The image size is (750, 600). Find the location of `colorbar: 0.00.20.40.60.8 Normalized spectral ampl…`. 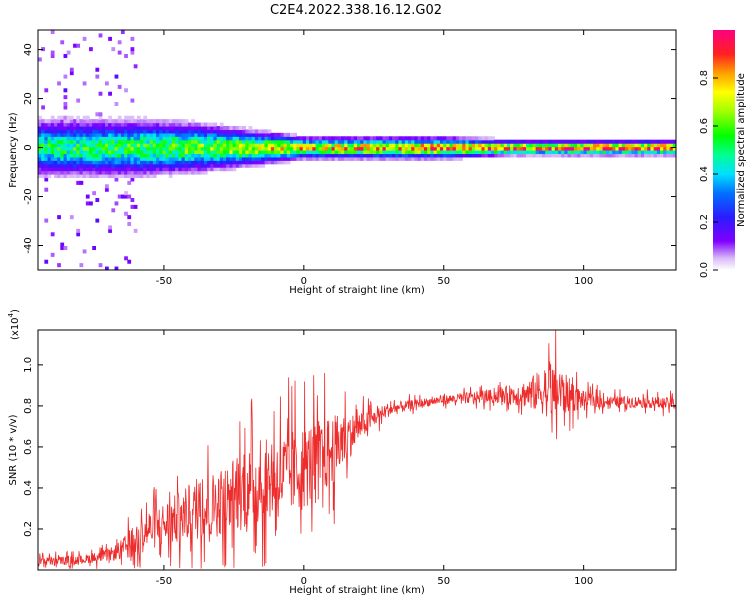

colorbar: 0.00.20.40.60.8 Normalized spectral ampl… is located at coordinates (723, 154).